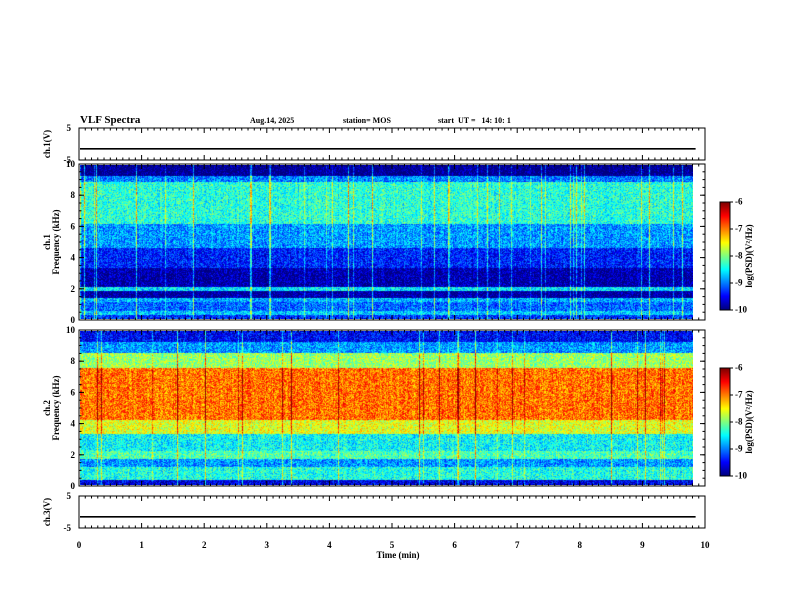 This screenshot has height=612, width=792. What do you see at coordinates (392, 144) in the screenshot?
I see `ch1-voltage-xticks` at bounding box center [392, 144].